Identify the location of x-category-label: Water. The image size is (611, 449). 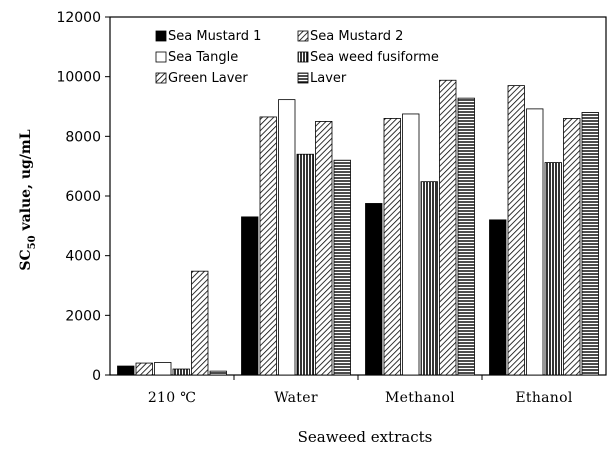
(296, 398).